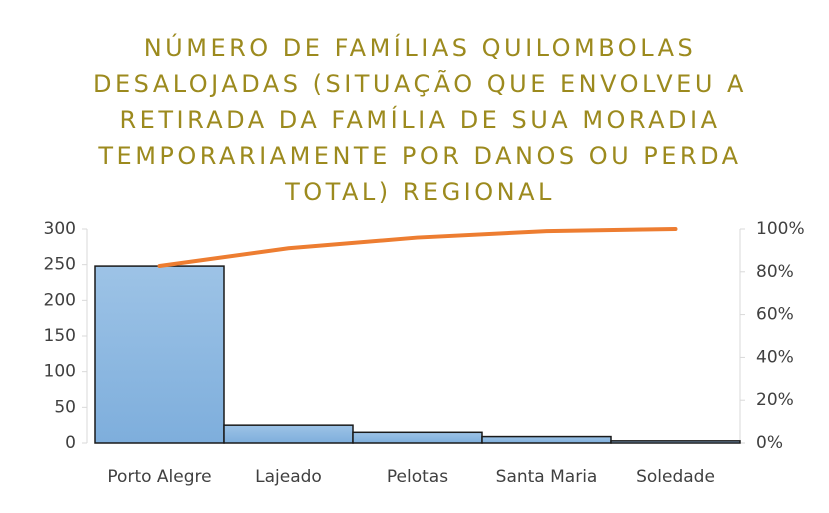 This screenshot has width=829, height=513. I want to click on y2-tick-label: 40%, so click(775, 357).